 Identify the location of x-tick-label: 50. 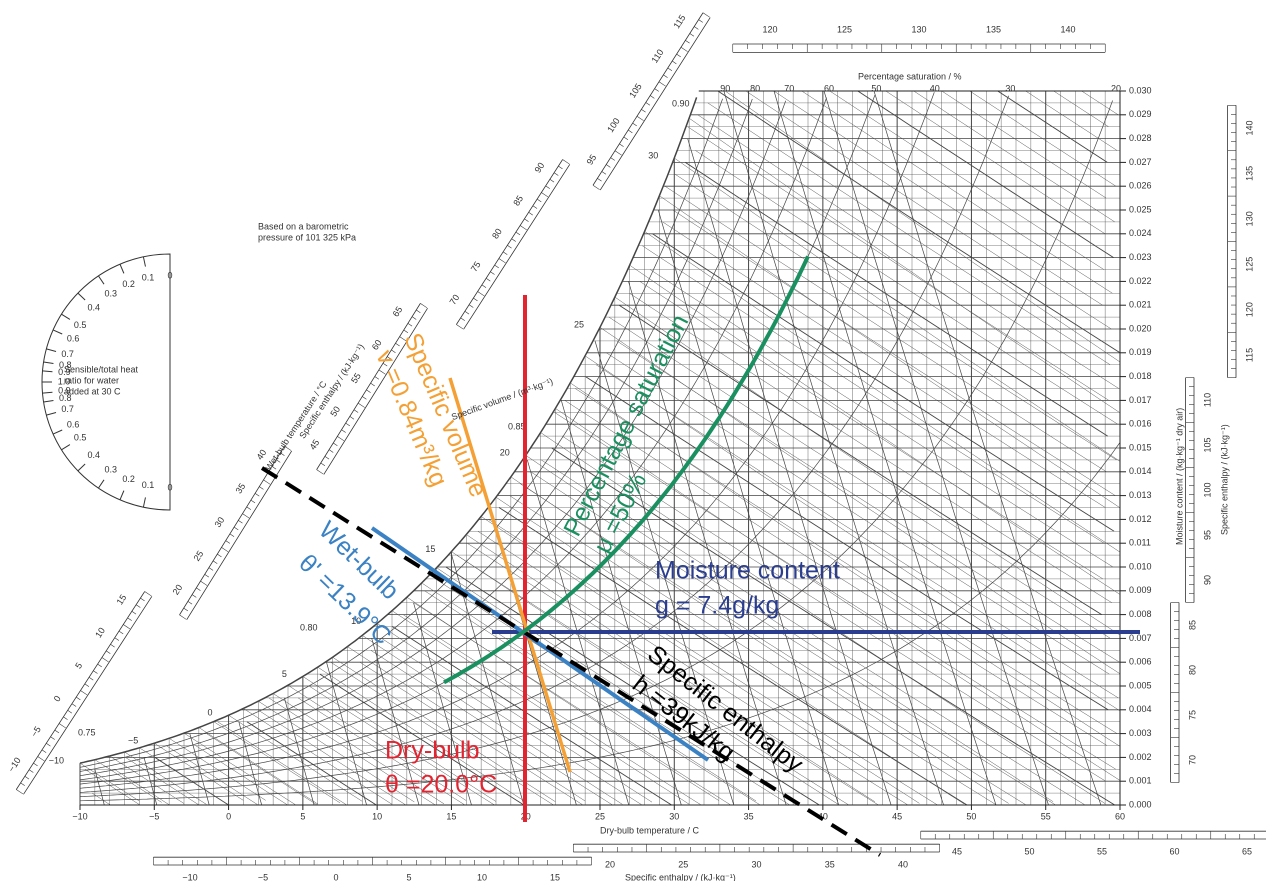
(971, 816).